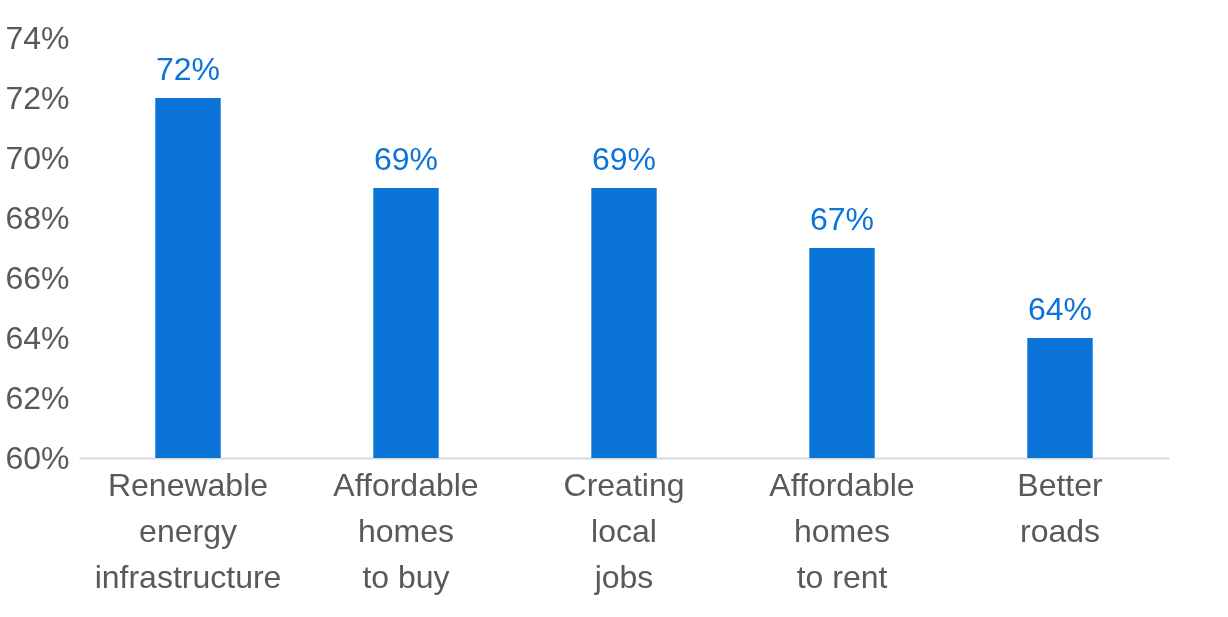 This screenshot has width=1228, height=617. I want to click on data-label: 67%, so click(842, 219).